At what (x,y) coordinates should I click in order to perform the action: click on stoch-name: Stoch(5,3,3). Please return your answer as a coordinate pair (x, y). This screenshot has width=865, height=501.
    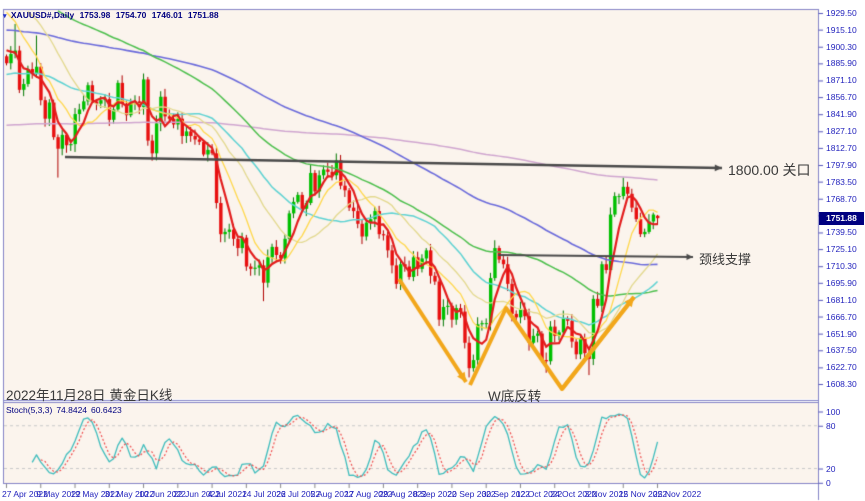
    Looking at the image, I should click on (29, 410).